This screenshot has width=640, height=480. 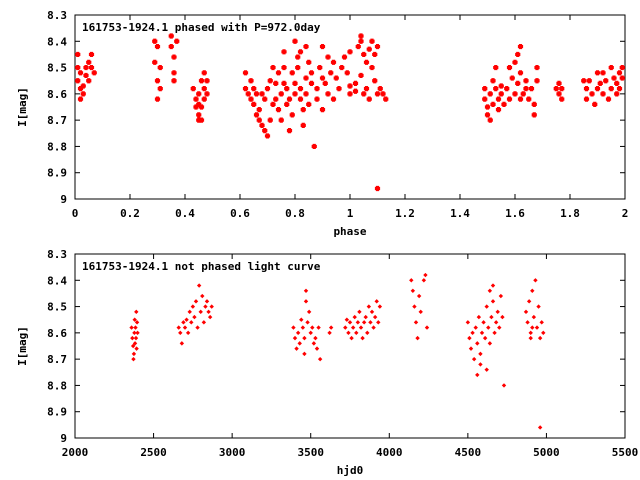 I want to click on y-axis-label: I[mag], so click(x=22, y=107).